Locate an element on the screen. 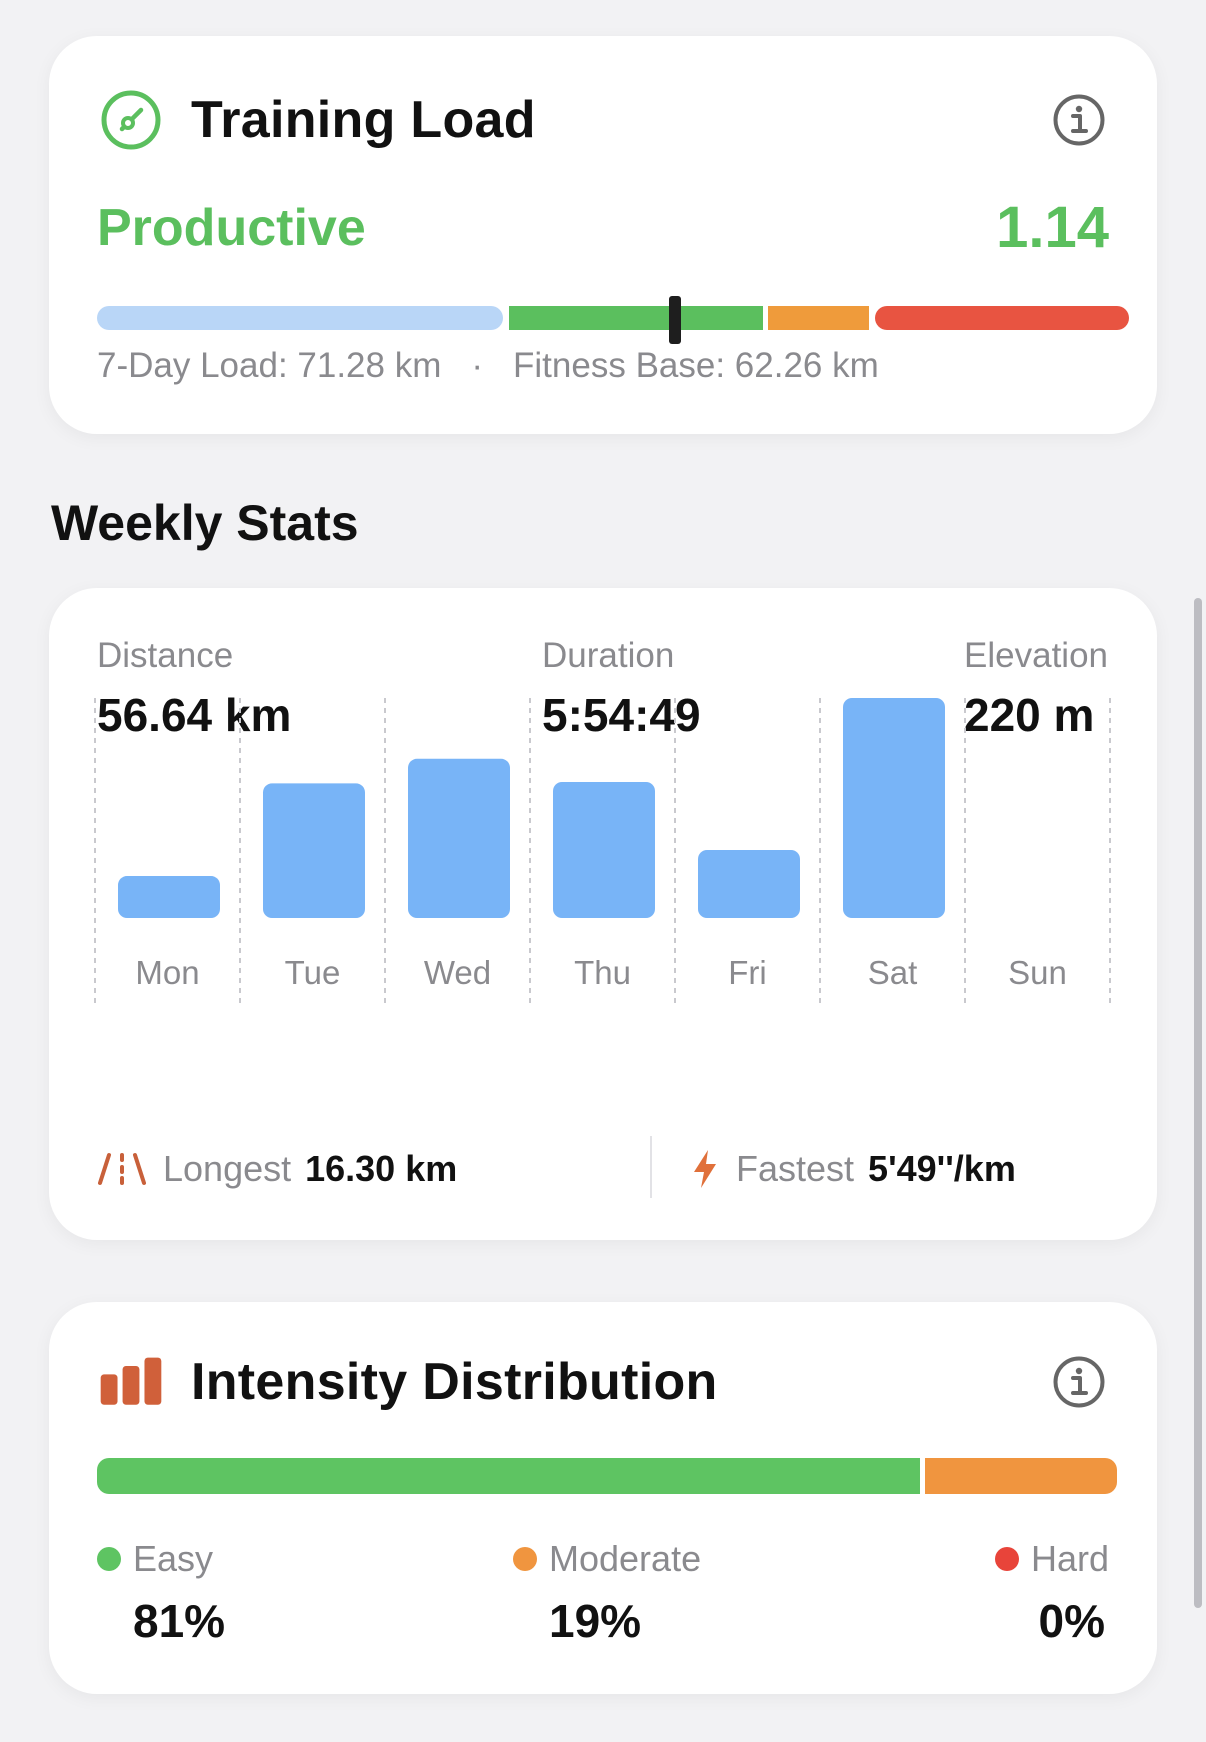 The height and width of the screenshot is (1742, 1206). longest-run: Longest 16.30 km is located at coordinates (277, 1169).